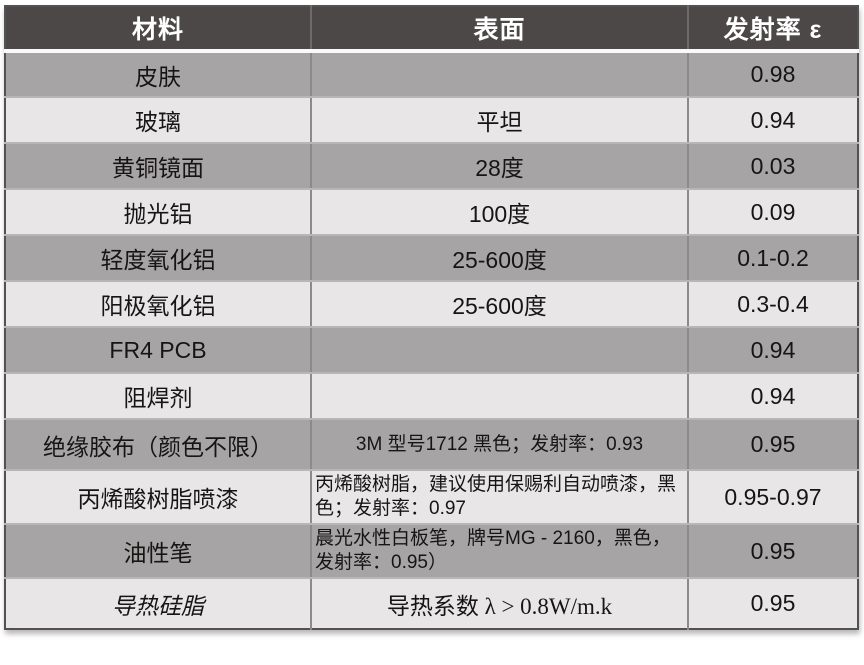 The width and height of the screenshot is (864, 665). What do you see at coordinates (158, 304) in the screenshot?
I see `cell-material: 阳极氧化铝` at bounding box center [158, 304].